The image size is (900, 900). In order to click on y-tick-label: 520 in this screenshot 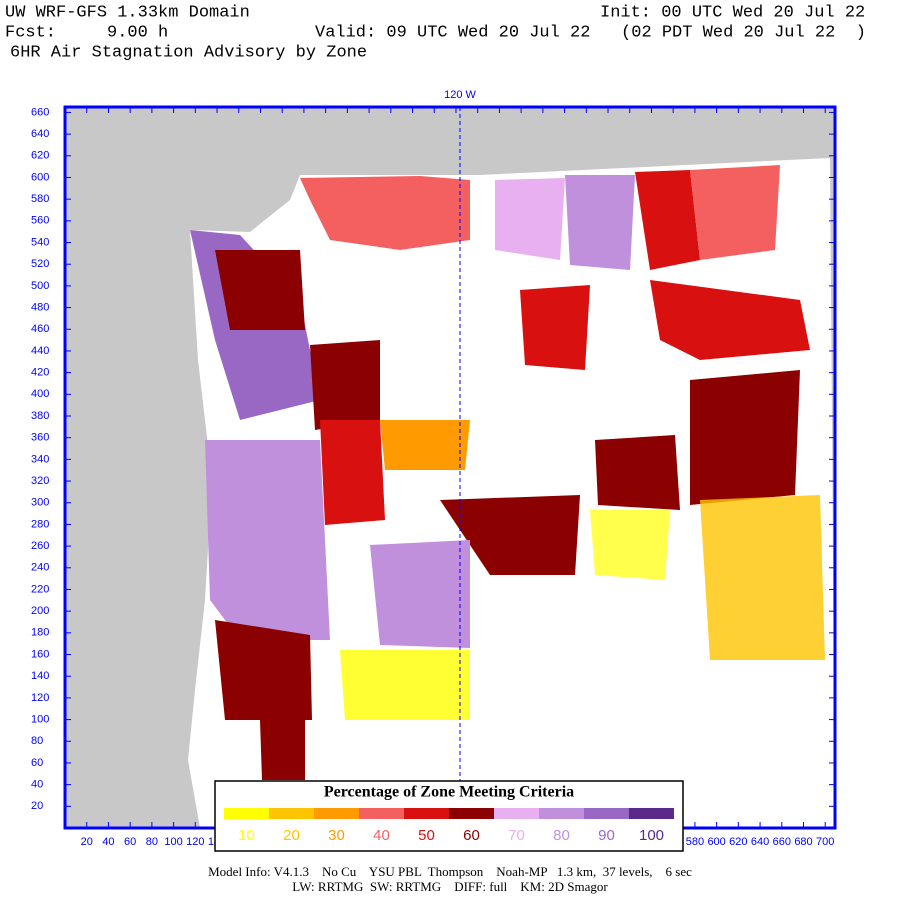, I will do `click(40, 264)`.